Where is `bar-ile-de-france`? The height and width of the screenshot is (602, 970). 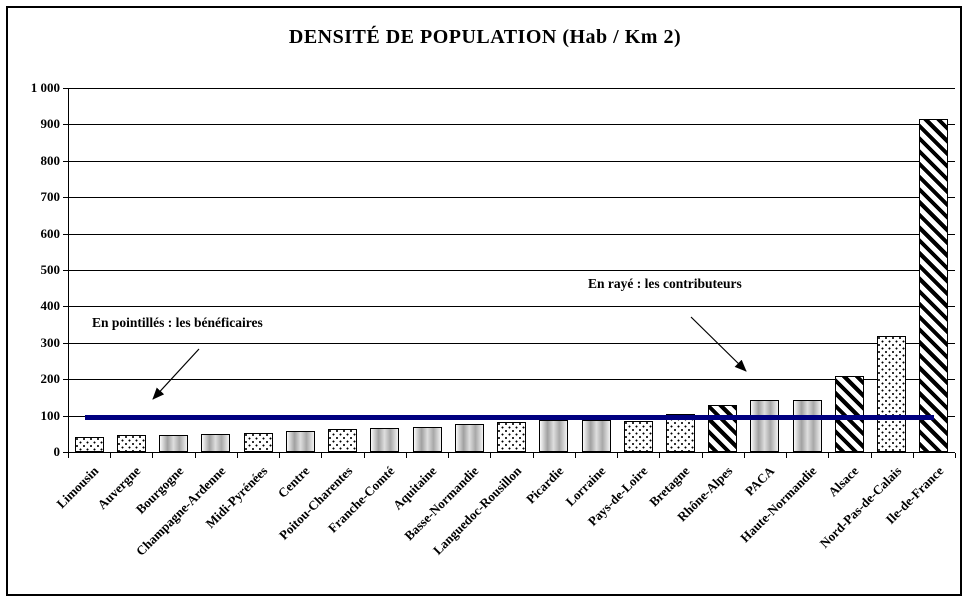
bar-ile-de-france is located at coordinates (934, 285).